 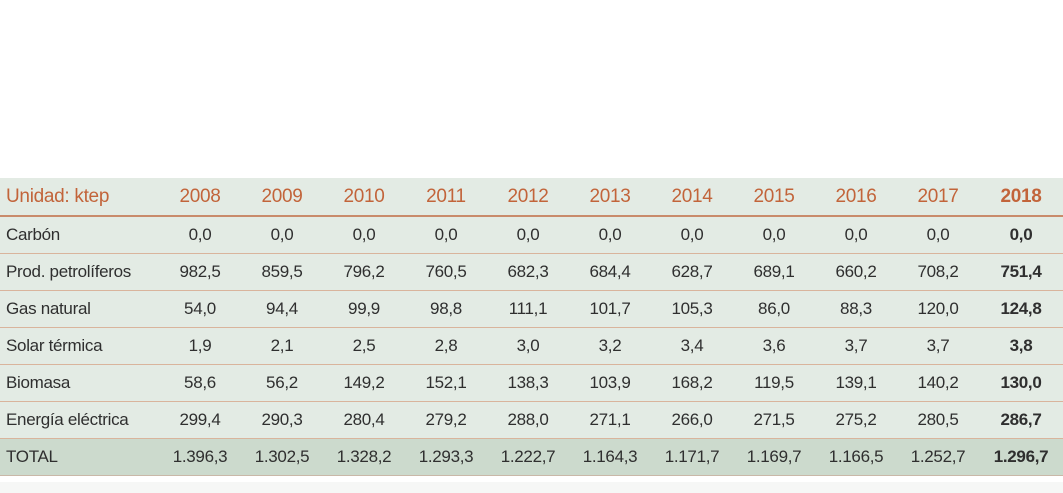 I want to click on table-cell: 140,2, so click(x=938, y=383).